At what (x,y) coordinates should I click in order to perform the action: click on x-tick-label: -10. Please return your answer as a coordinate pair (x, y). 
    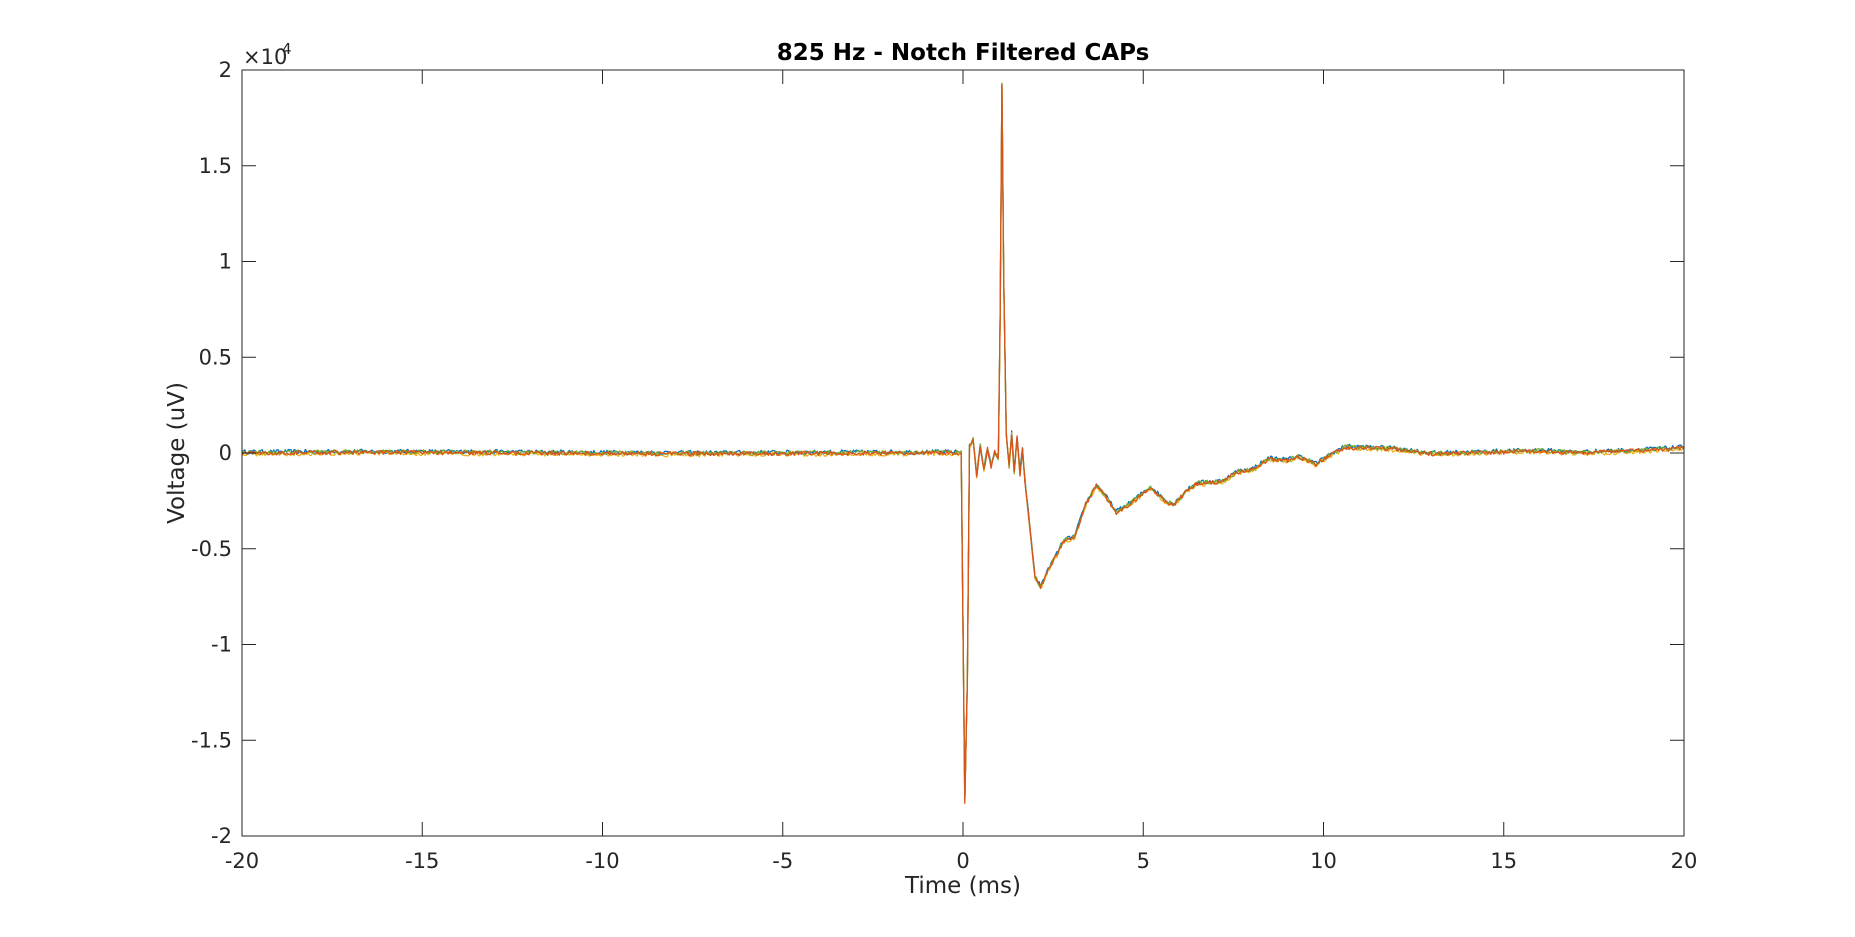
    Looking at the image, I should click on (602, 861).